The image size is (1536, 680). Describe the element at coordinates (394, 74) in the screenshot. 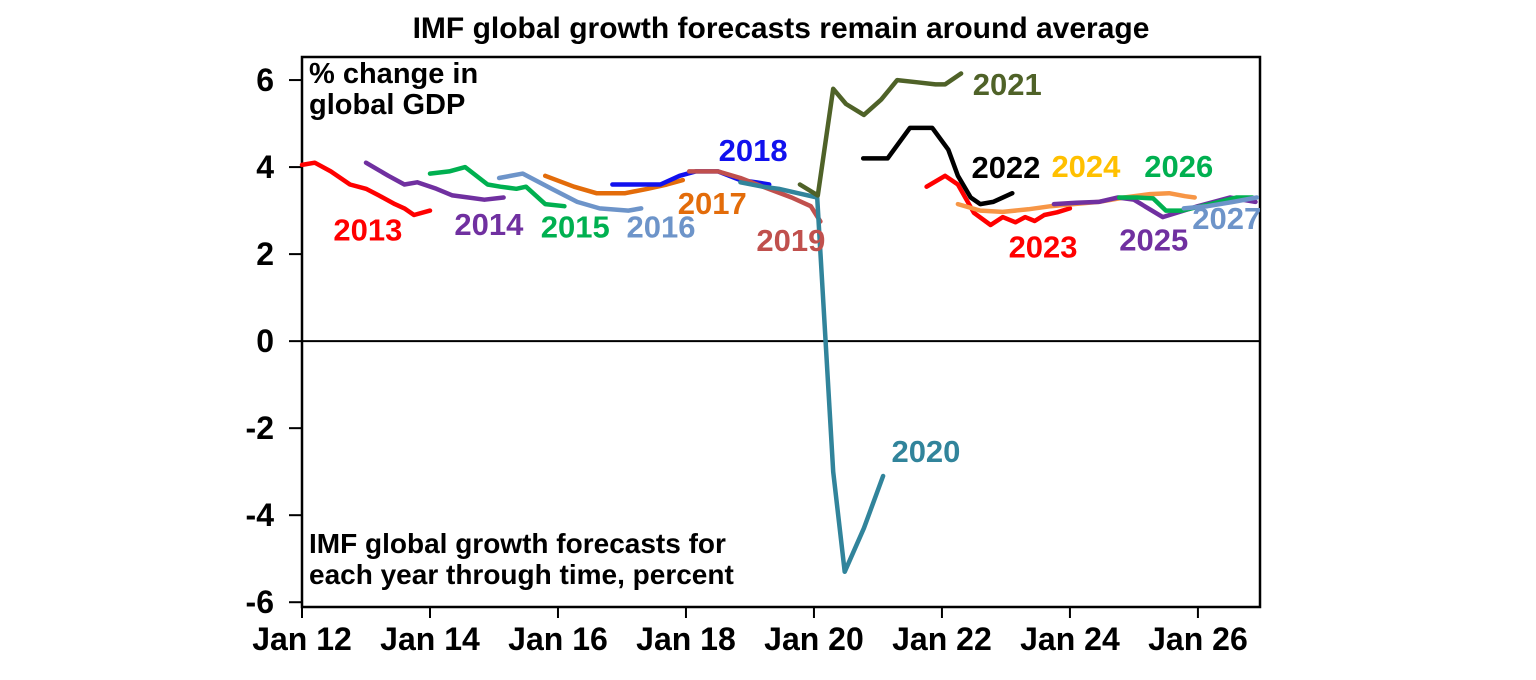

I see `unit-note-line-1: % change in` at that location.